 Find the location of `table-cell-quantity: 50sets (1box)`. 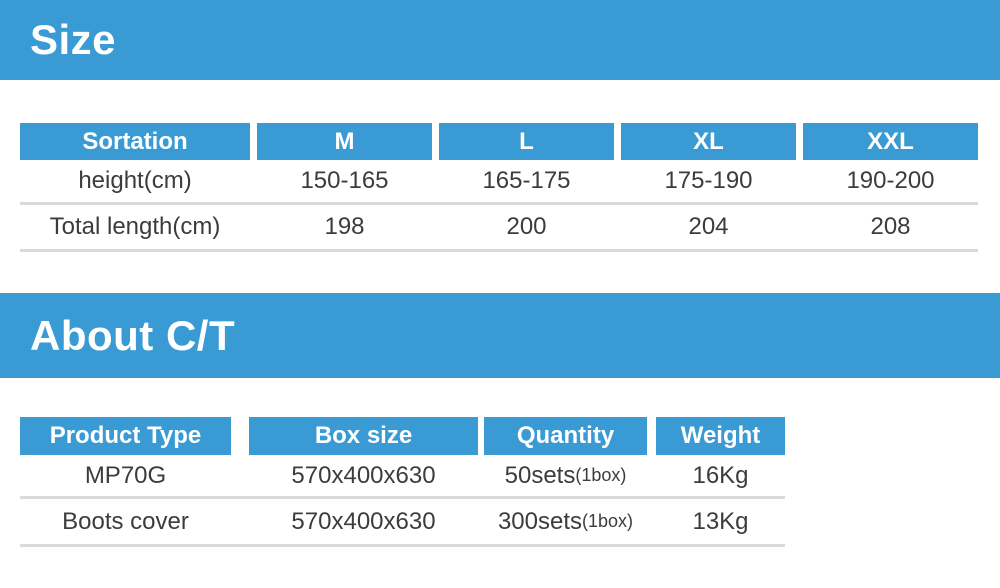

table-cell-quantity: 50sets (1box) is located at coordinates (565, 475).